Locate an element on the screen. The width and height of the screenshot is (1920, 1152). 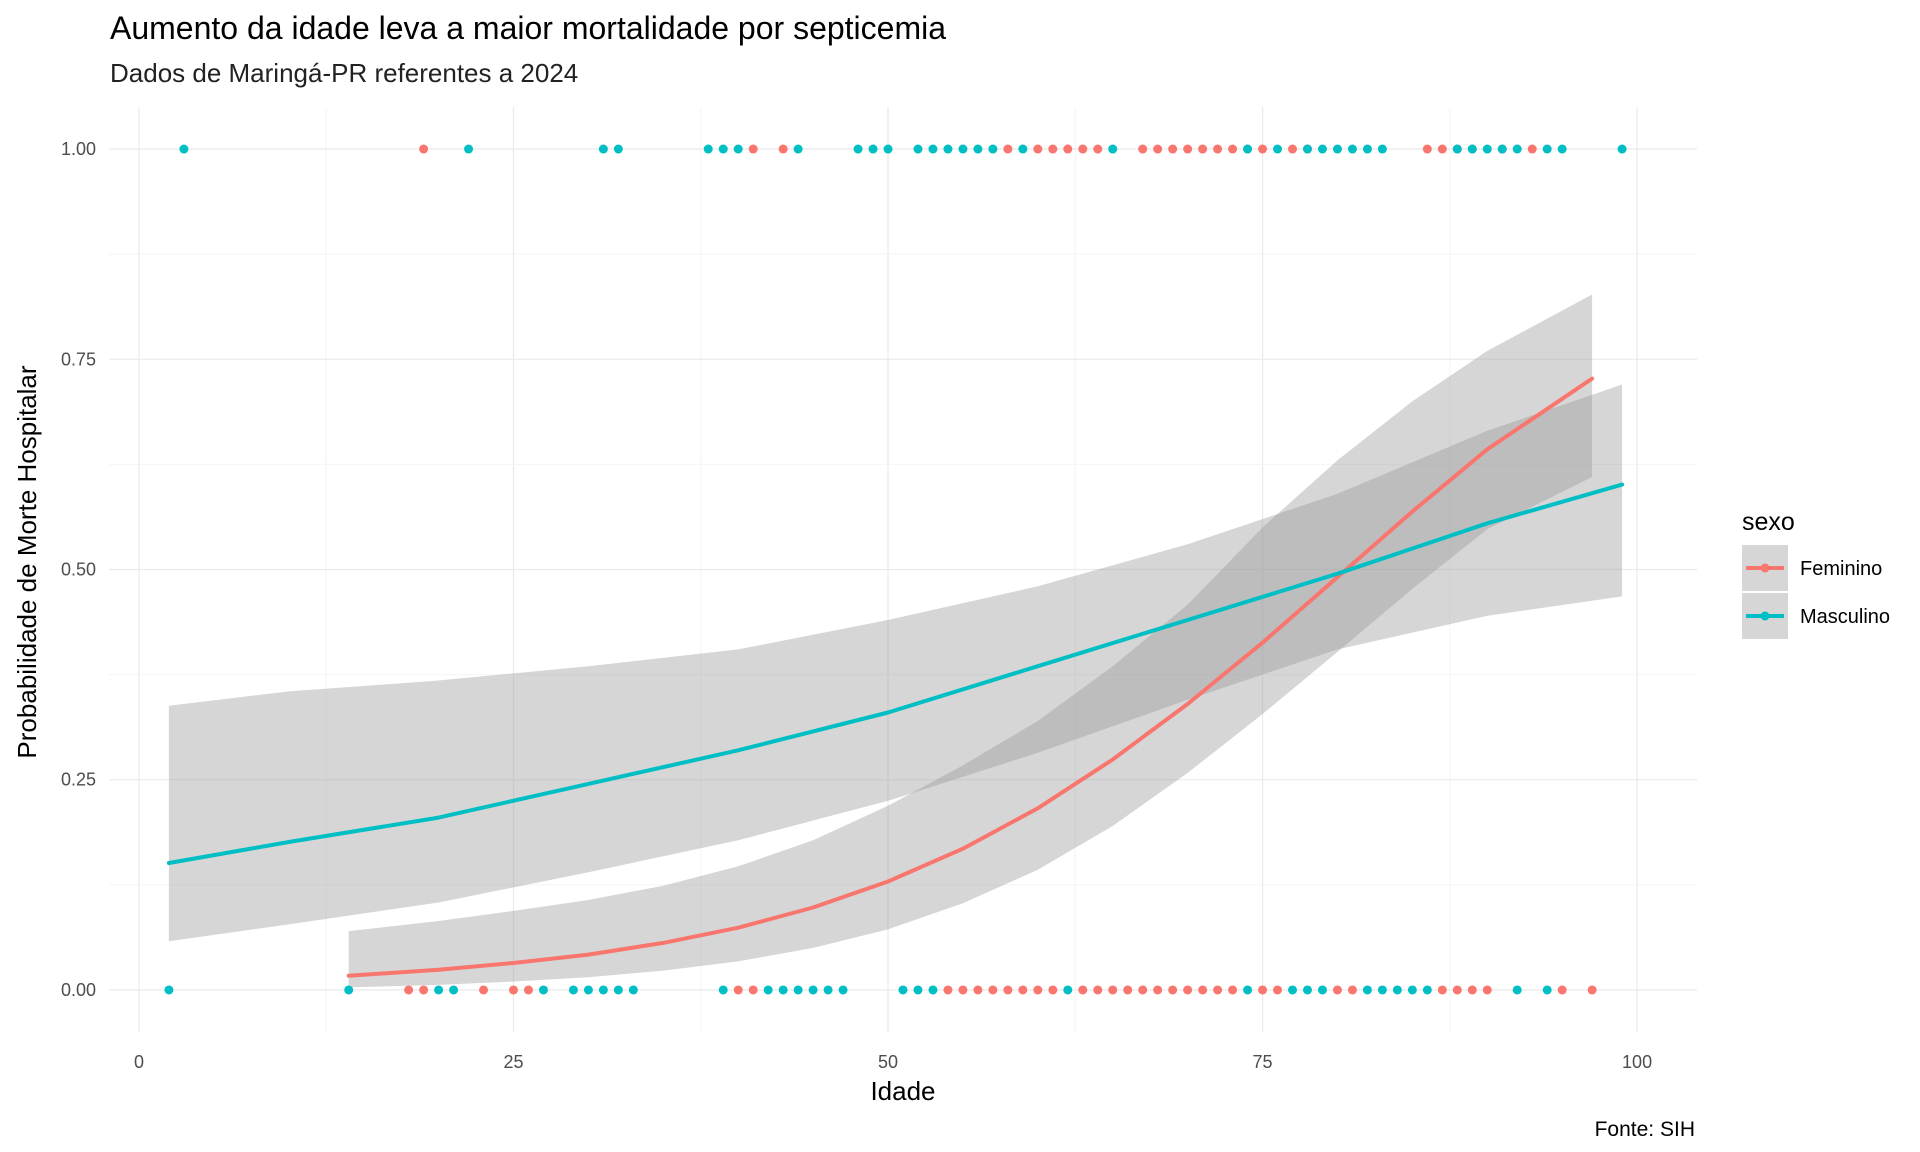
y-tick-label: 0.00 is located at coordinates (78, 990).